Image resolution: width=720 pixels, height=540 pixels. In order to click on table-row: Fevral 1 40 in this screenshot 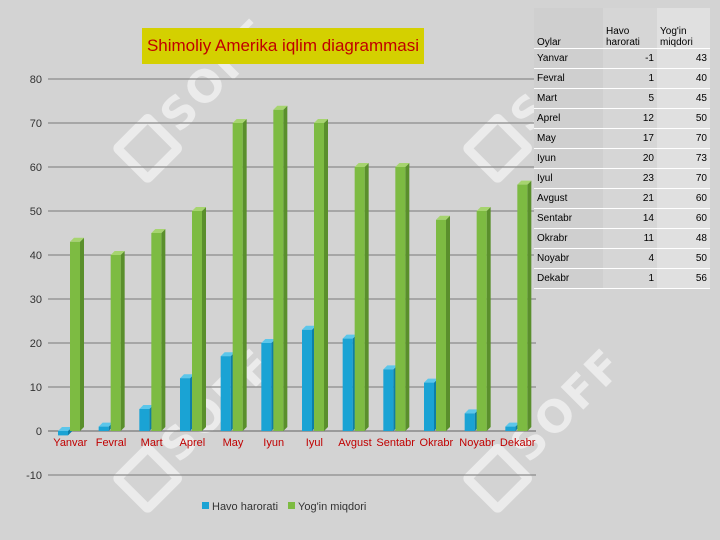, I will do `click(622, 78)`.